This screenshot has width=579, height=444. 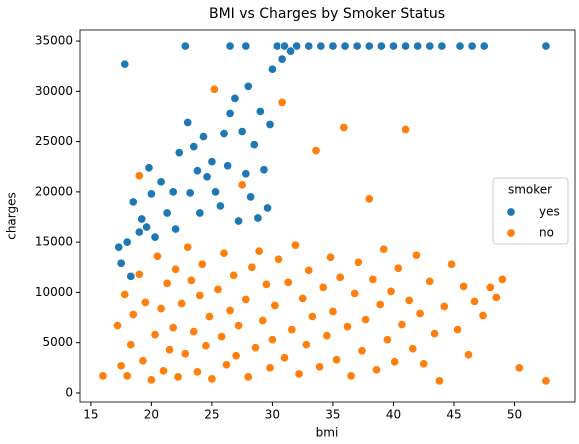 What do you see at coordinates (54, 292) in the screenshot?
I see `y-tick-label: 10000` at bounding box center [54, 292].